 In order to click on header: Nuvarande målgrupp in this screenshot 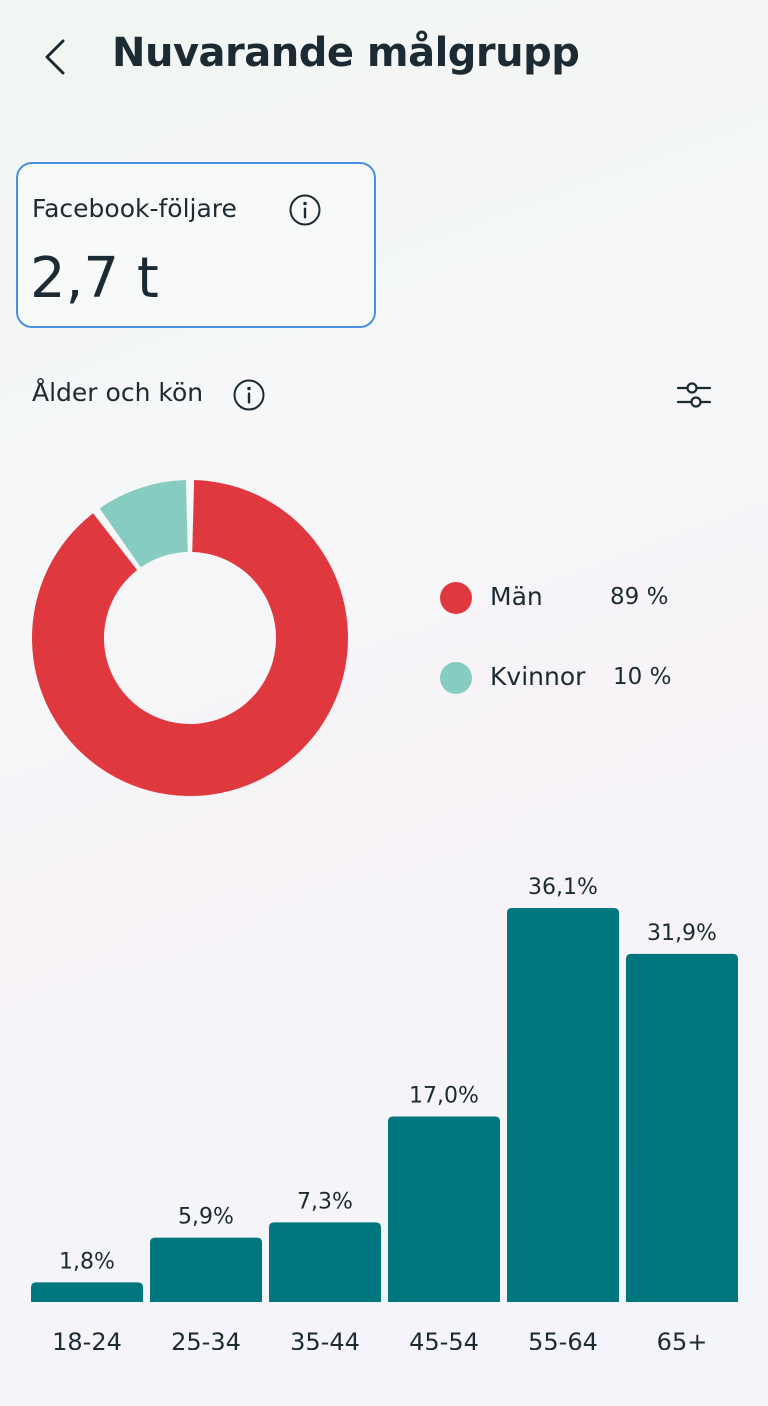, I will do `click(384, 60)`.